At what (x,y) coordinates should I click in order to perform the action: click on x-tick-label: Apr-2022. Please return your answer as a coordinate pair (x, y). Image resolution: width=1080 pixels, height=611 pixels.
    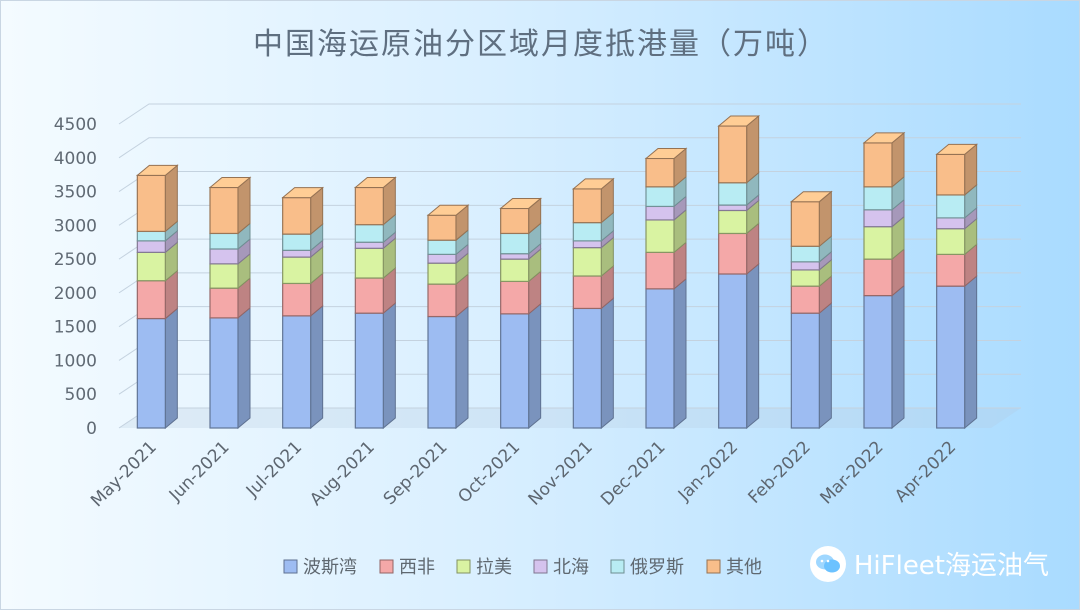
    Looking at the image, I should click on (925, 471).